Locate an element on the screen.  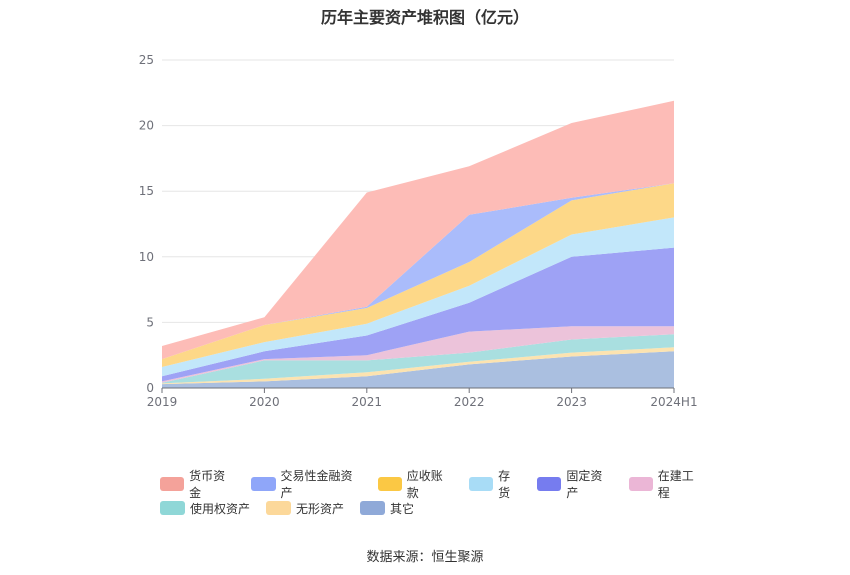
legend-label: 其它 is located at coordinates (402, 508).